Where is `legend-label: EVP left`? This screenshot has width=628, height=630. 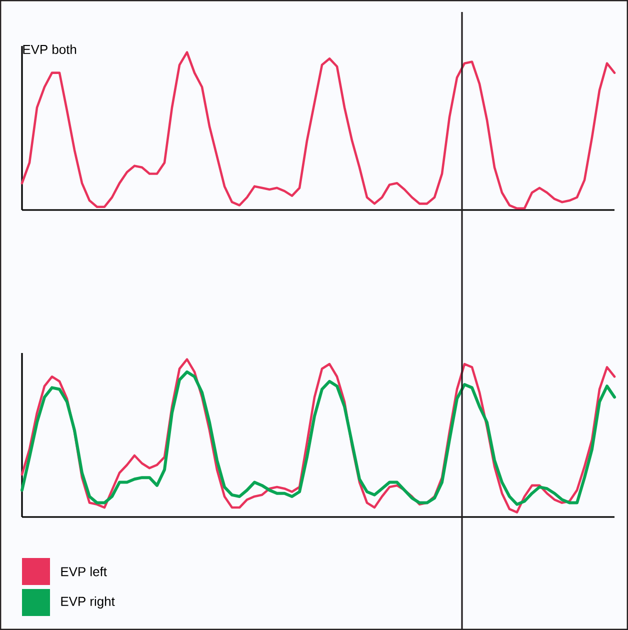 legend-label: EVP left is located at coordinates (84, 571).